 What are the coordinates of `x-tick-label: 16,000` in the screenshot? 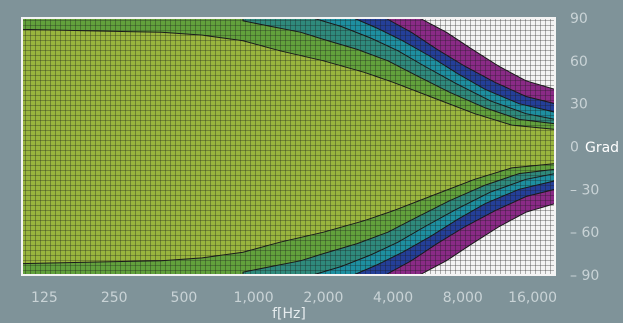 It's located at (532, 298).